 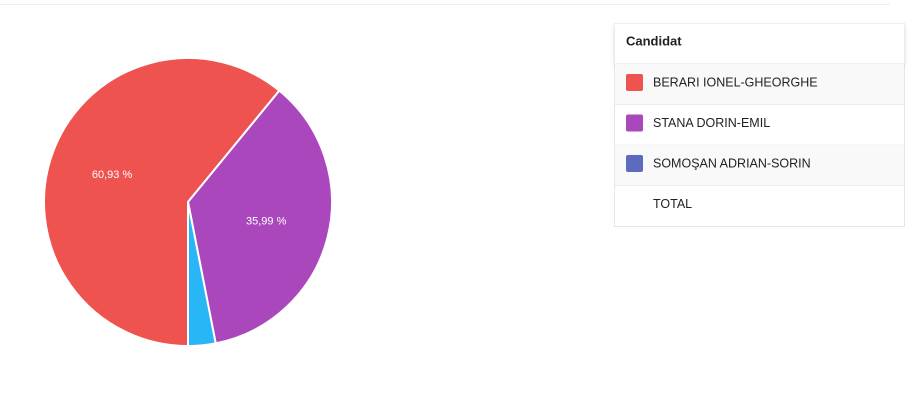 What do you see at coordinates (735, 82) in the screenshot?
I see `legend-label: BERARI IONEL-GHEORGHE` at bounding box center [735, 82].